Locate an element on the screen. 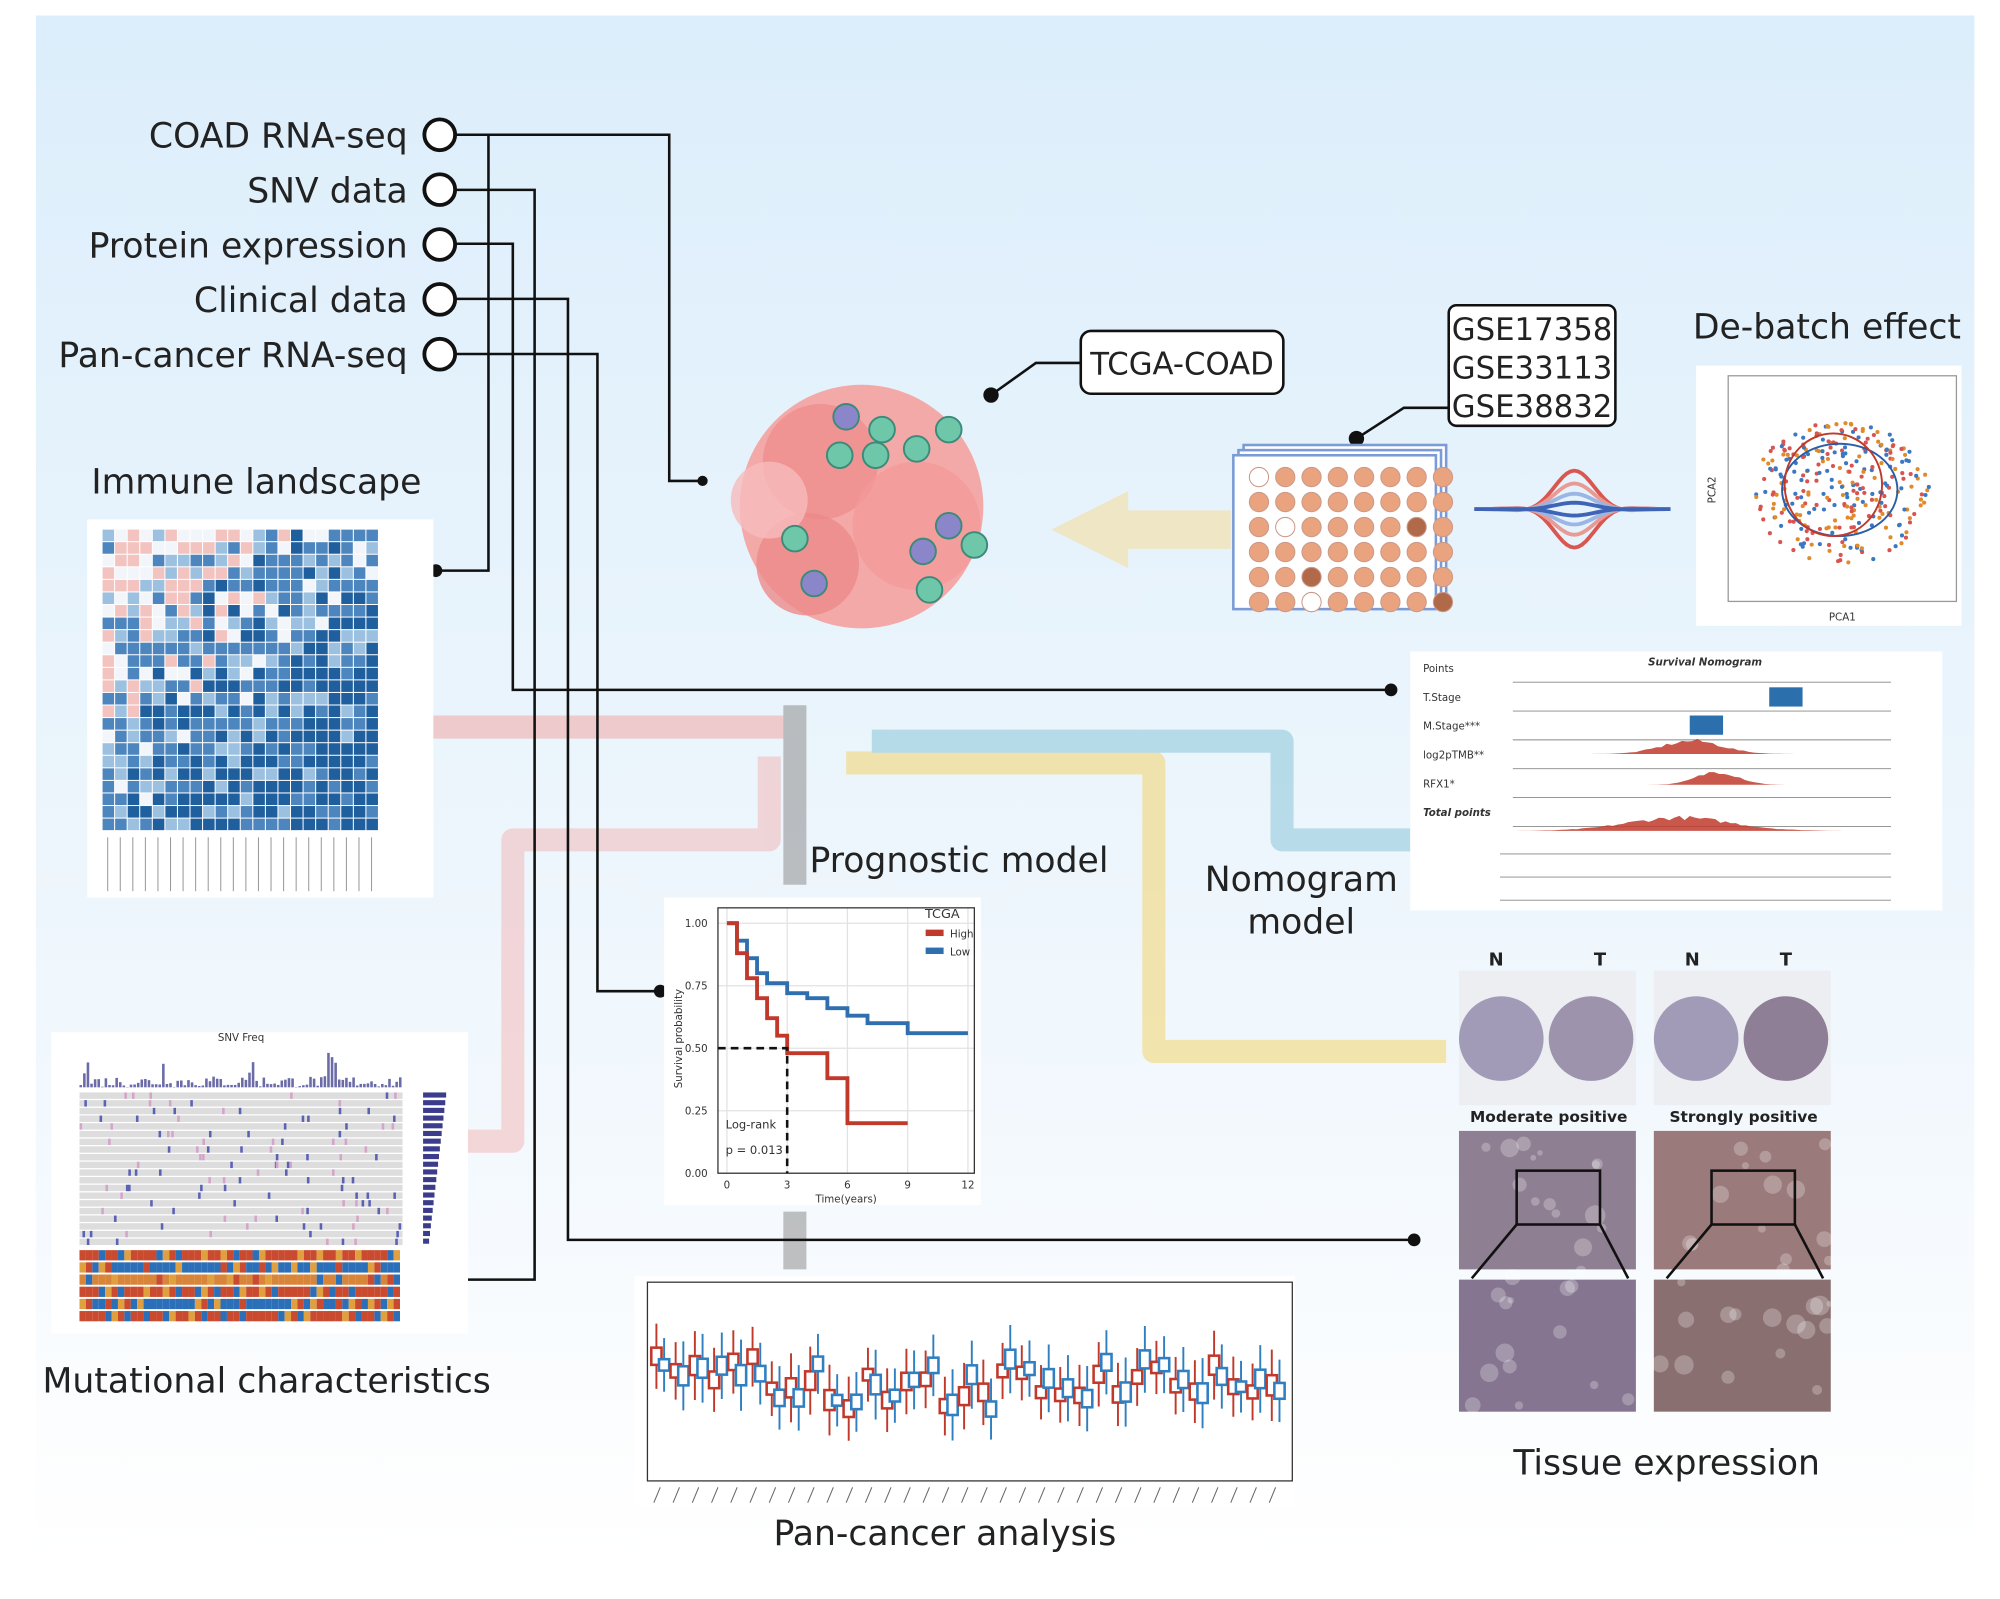  pancancer-tick is located at coordinates (1272, 1495).